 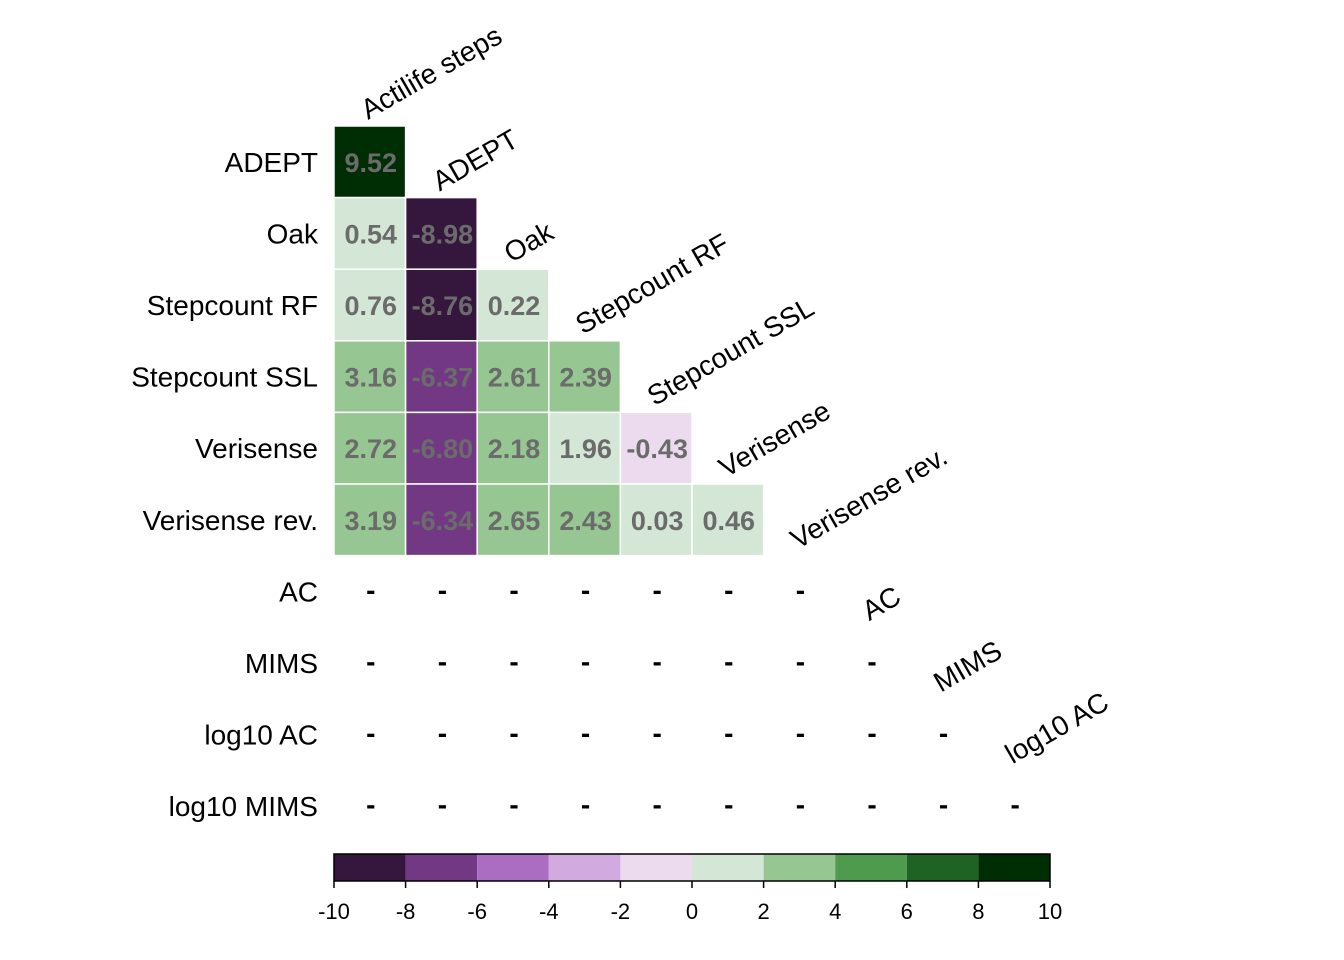 What do you see at coordinates (978, 911) in the screenshot?
I see `legend-tick-label: 8` at bounding box center [978, 911].